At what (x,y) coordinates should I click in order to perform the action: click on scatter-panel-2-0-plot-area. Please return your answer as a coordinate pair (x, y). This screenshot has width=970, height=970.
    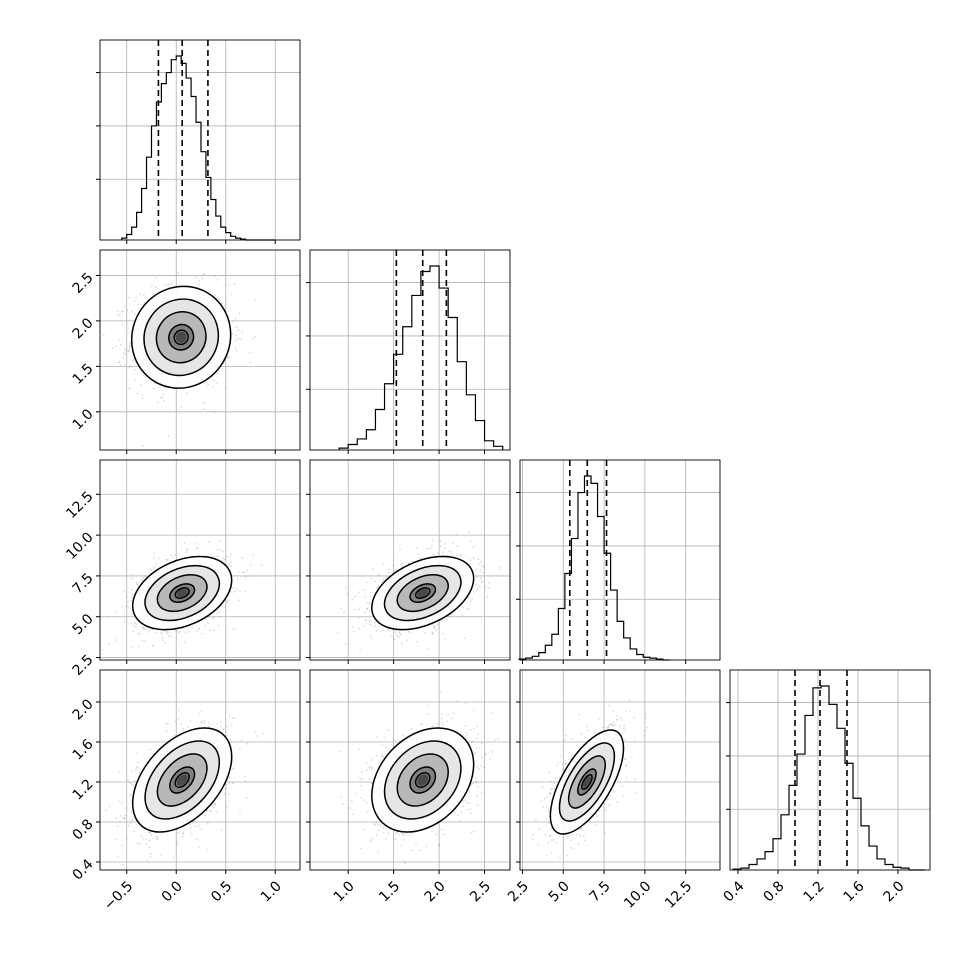
    Looking at the image, I should click on (182, 595).